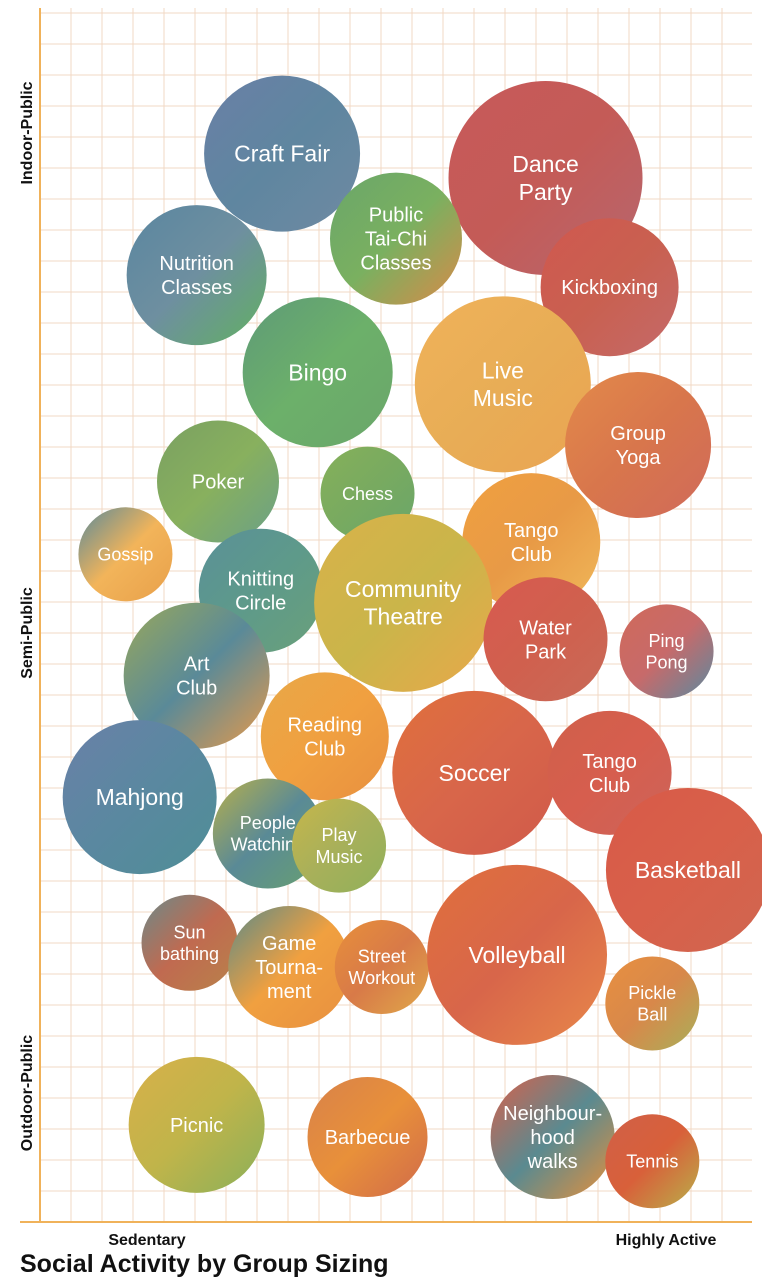  I want to click on bubble-gossip: Gossip, so click(125, 554).